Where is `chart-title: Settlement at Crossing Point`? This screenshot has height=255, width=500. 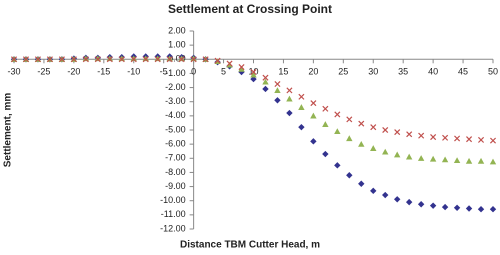
chart-title: Settlement at Crossing Point is located at coordinates (250, 9).